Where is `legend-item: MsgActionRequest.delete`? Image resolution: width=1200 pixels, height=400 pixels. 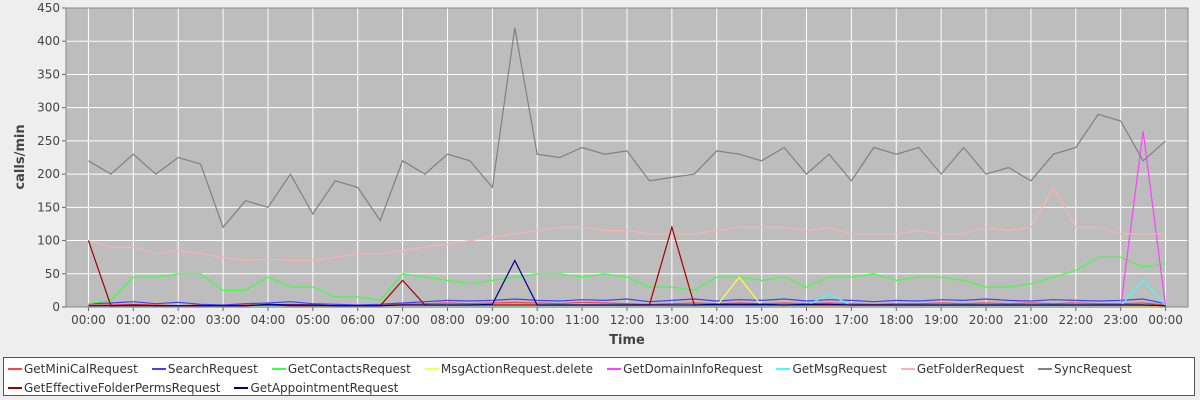
legend-item: MsgActionRequest.delete is located at coordinates (509, 368).